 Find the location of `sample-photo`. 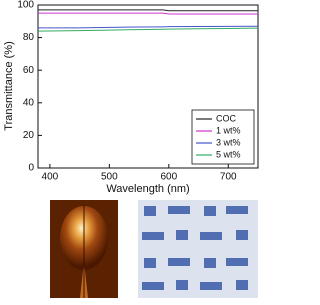

sample-photo is located at coordinates (198, 249).